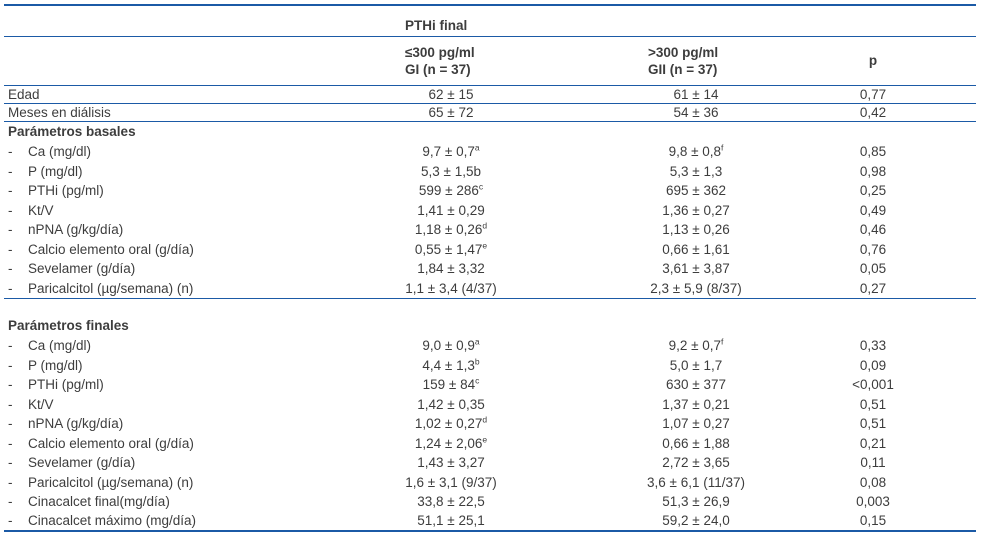  I want to click on row-label: Parámetros finales, so click(167, 325).